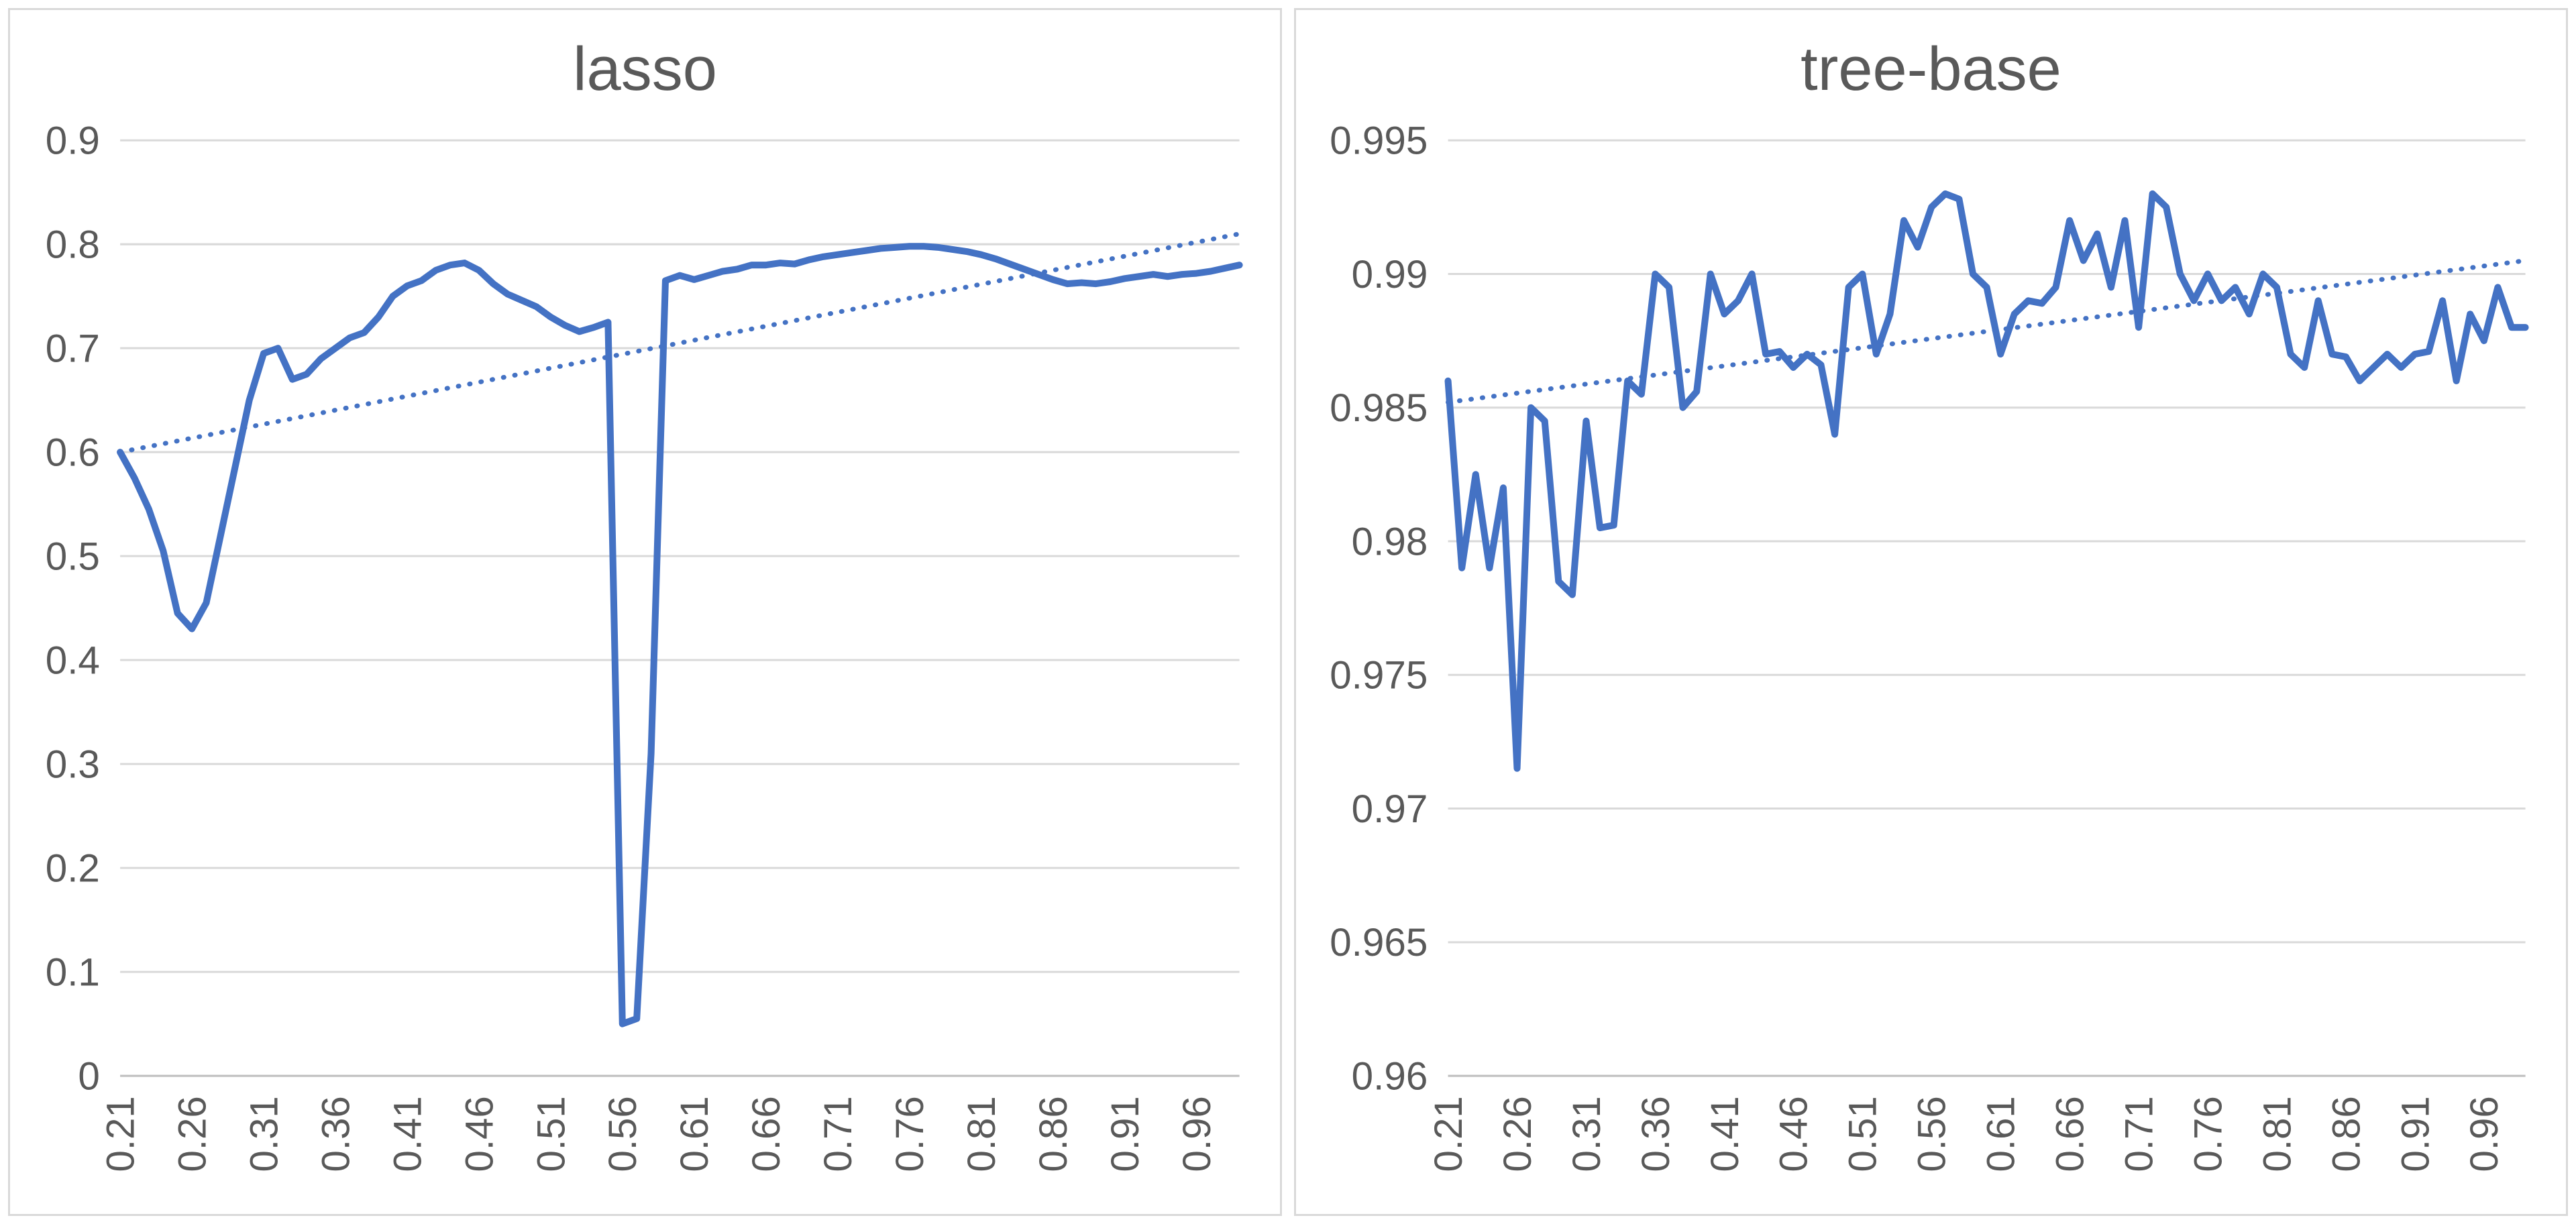 The width and height of the screenshot is (2576, 1224). Describe the element at coordinates (88, 1077) in the screenshot. I see `y-tick-label: 0` at that location.